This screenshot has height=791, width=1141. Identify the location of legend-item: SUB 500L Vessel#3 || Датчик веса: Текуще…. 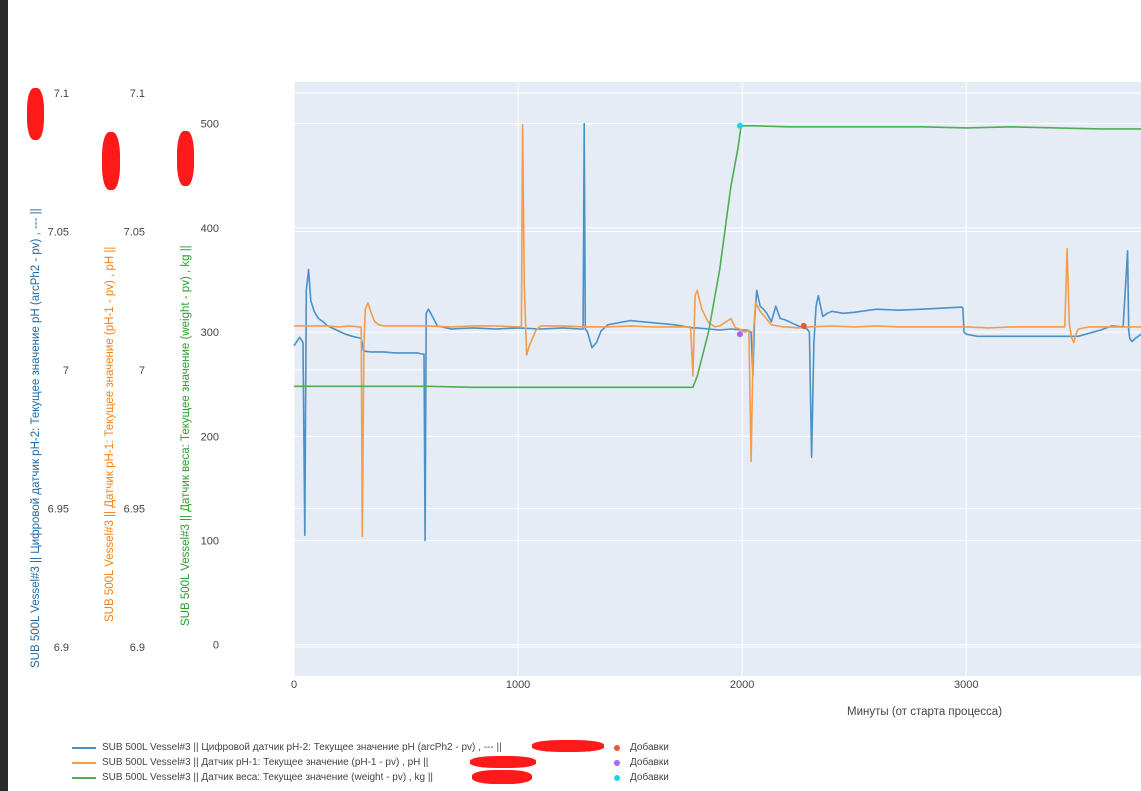
(252, 777).